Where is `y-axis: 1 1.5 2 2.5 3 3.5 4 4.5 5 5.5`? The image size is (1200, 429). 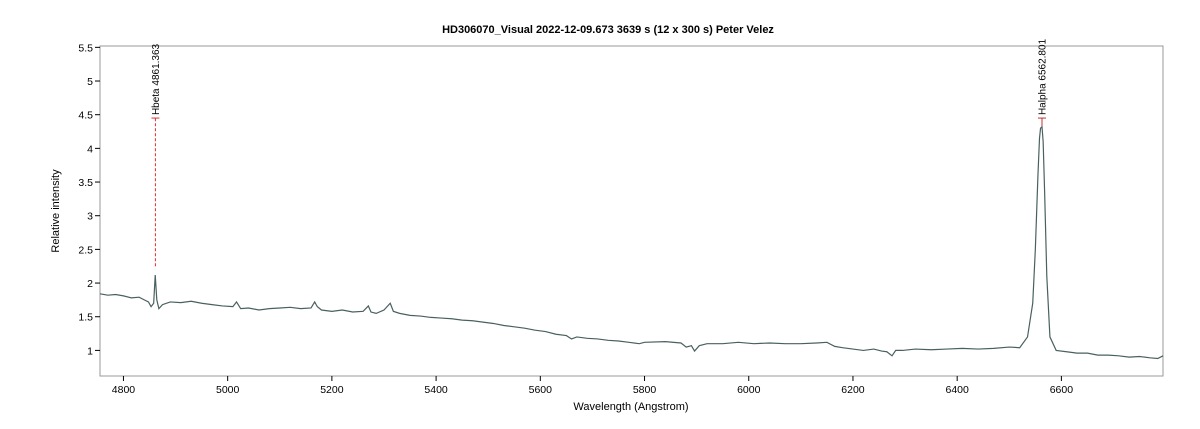
y-axis: 1 1.5 2 2.5 3 3.5 4 4.5 5 5.5 is located at coordinates (89, 199).